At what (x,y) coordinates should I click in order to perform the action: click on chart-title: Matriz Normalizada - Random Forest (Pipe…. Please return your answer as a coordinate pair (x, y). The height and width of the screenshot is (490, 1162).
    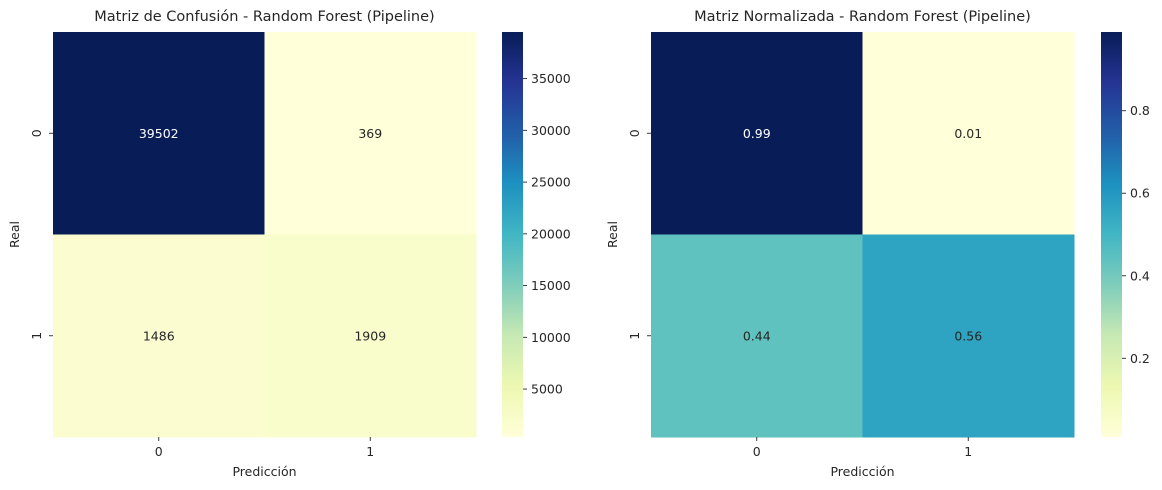
    Looking at the image, I should click on (862, 17).